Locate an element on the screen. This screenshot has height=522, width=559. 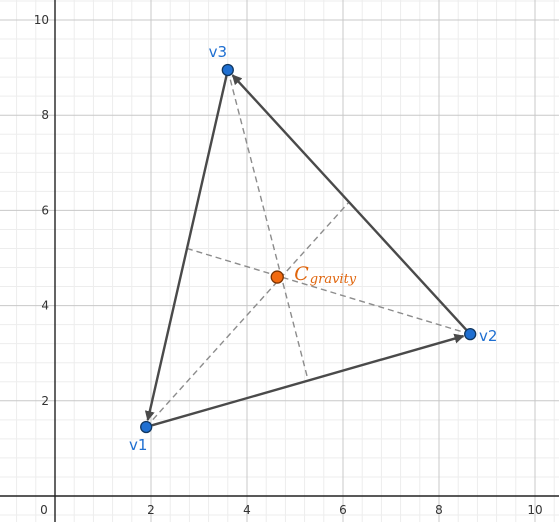
median-v2 is located at coordinates (328, 291).